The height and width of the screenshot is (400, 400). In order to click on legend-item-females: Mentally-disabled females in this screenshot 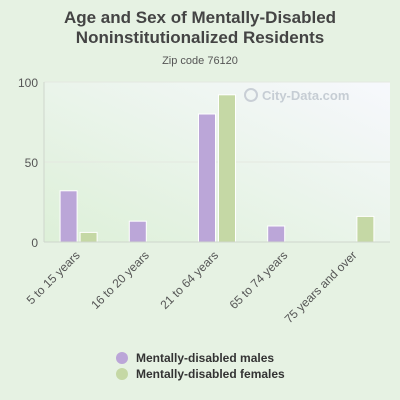, I will do `click(200, 374)`.